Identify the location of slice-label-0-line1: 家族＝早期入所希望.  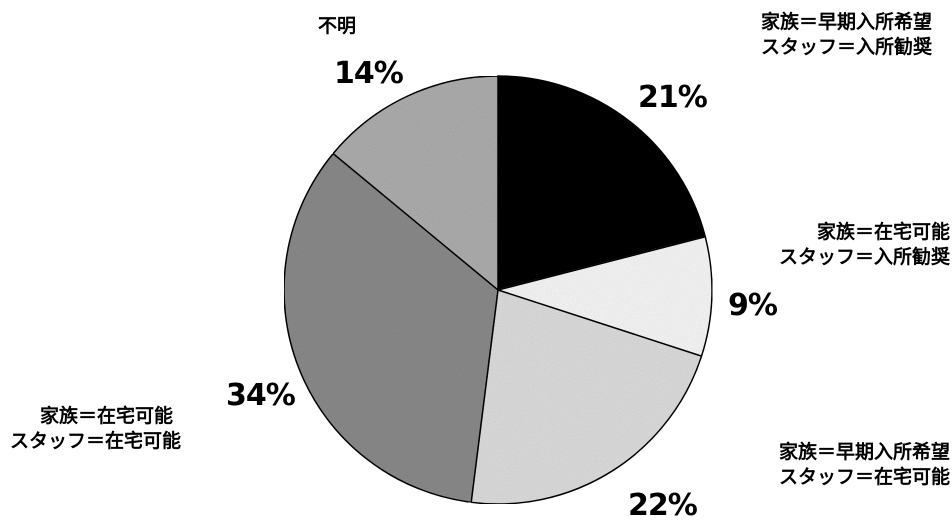
(846, 22).